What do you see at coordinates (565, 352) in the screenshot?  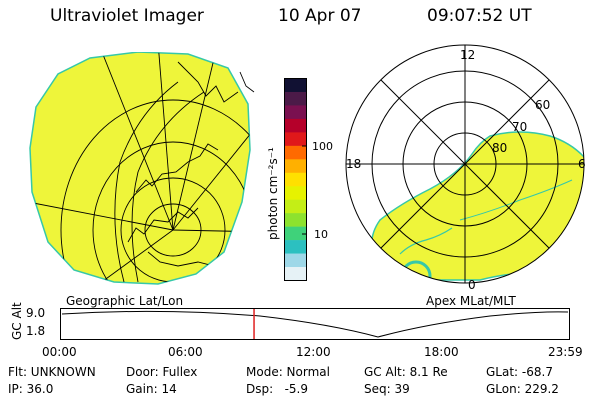 I see `time-tick-2359: 23:59` at bounding box center [565, 352].